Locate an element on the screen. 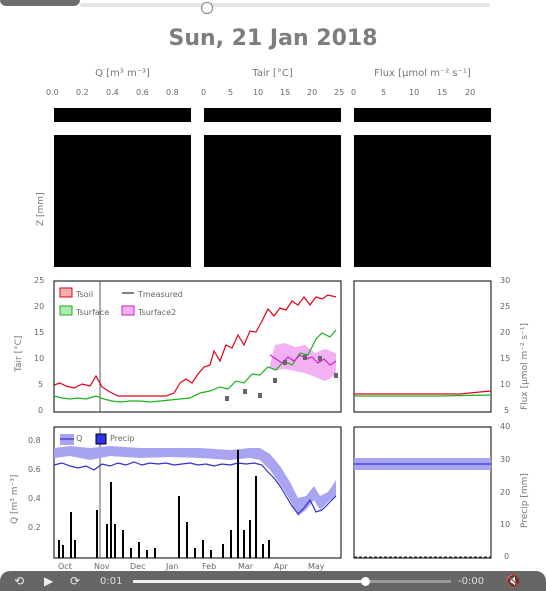  ytick-a-right: 10 is located at coordinates (505, 384).